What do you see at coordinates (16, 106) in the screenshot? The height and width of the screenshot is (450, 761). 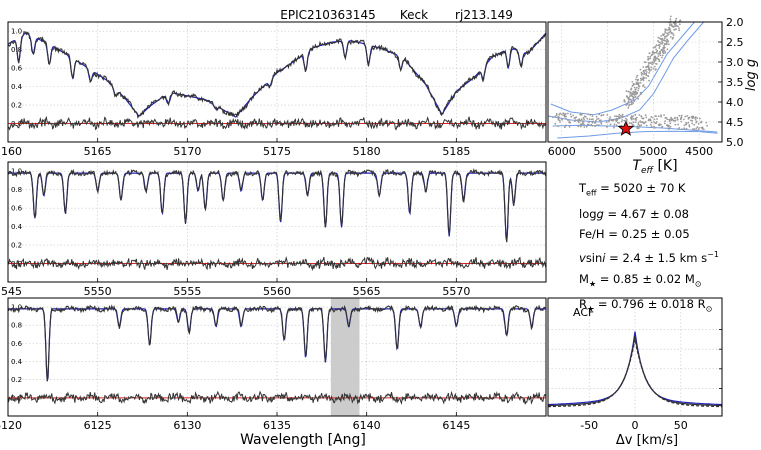 I see `y-tick-label: 0.2` at bounding box center [16, 106].